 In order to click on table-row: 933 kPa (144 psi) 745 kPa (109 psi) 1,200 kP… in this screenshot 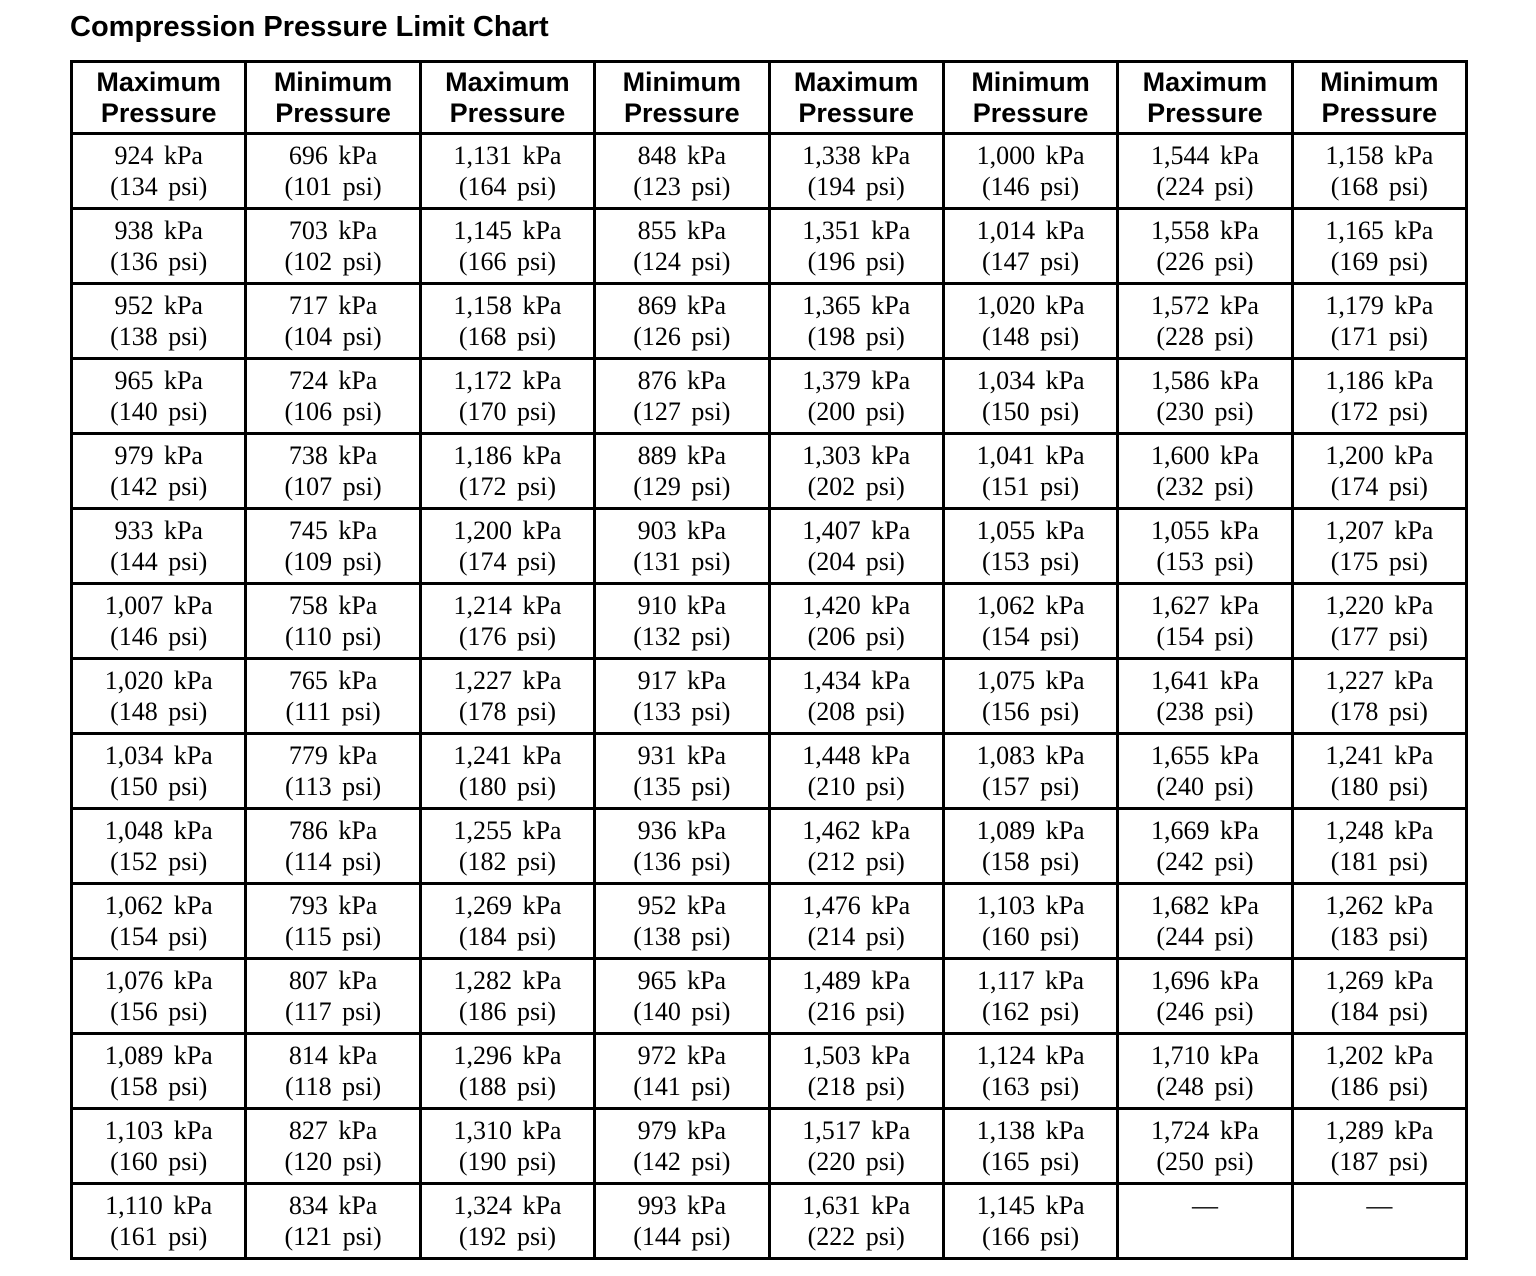, I will do `click(769, 546)`.